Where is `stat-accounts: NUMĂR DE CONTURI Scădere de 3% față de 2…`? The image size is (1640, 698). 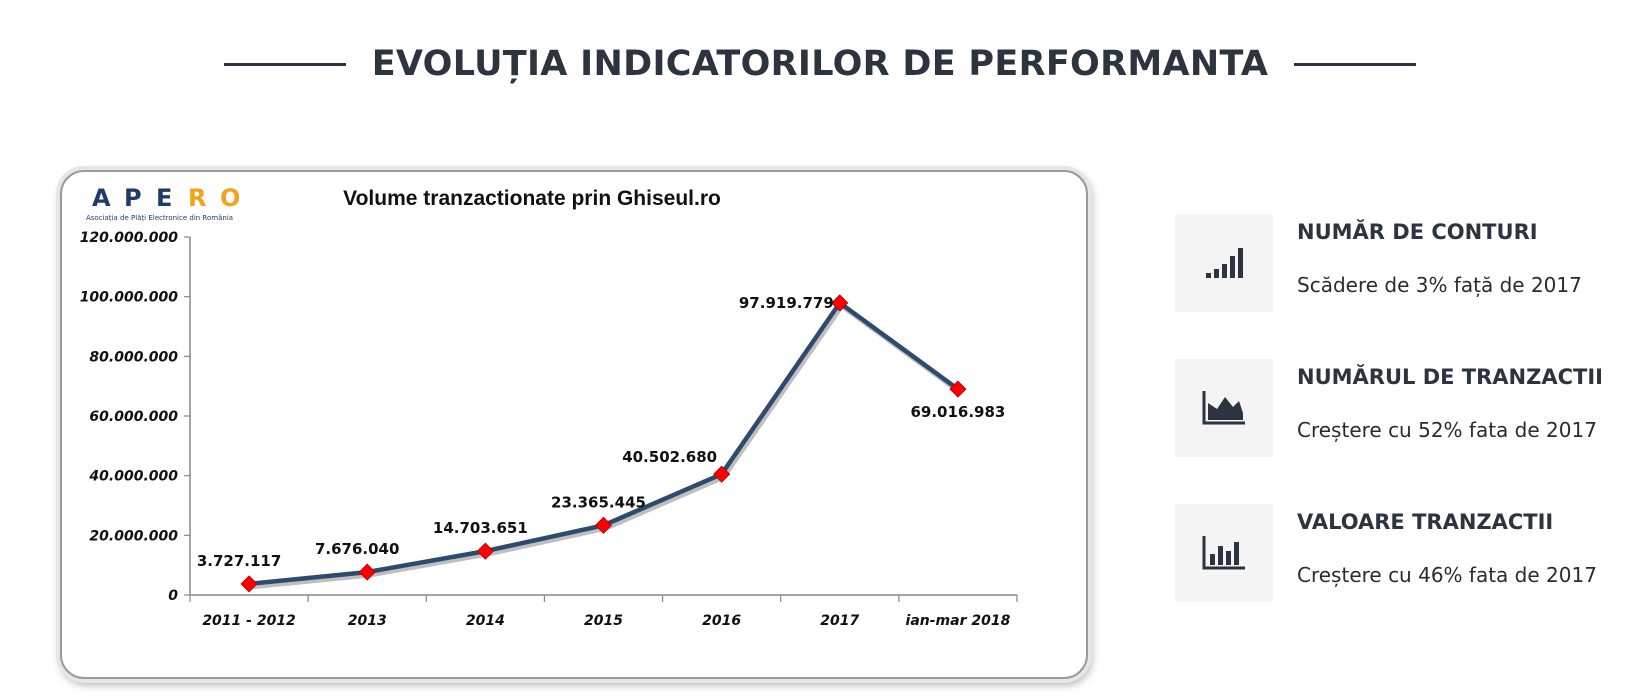
stat-accounts: NUMĂR DE CONTURI Scădere de 3% față de 2… is located at coordinates (1405, 261).